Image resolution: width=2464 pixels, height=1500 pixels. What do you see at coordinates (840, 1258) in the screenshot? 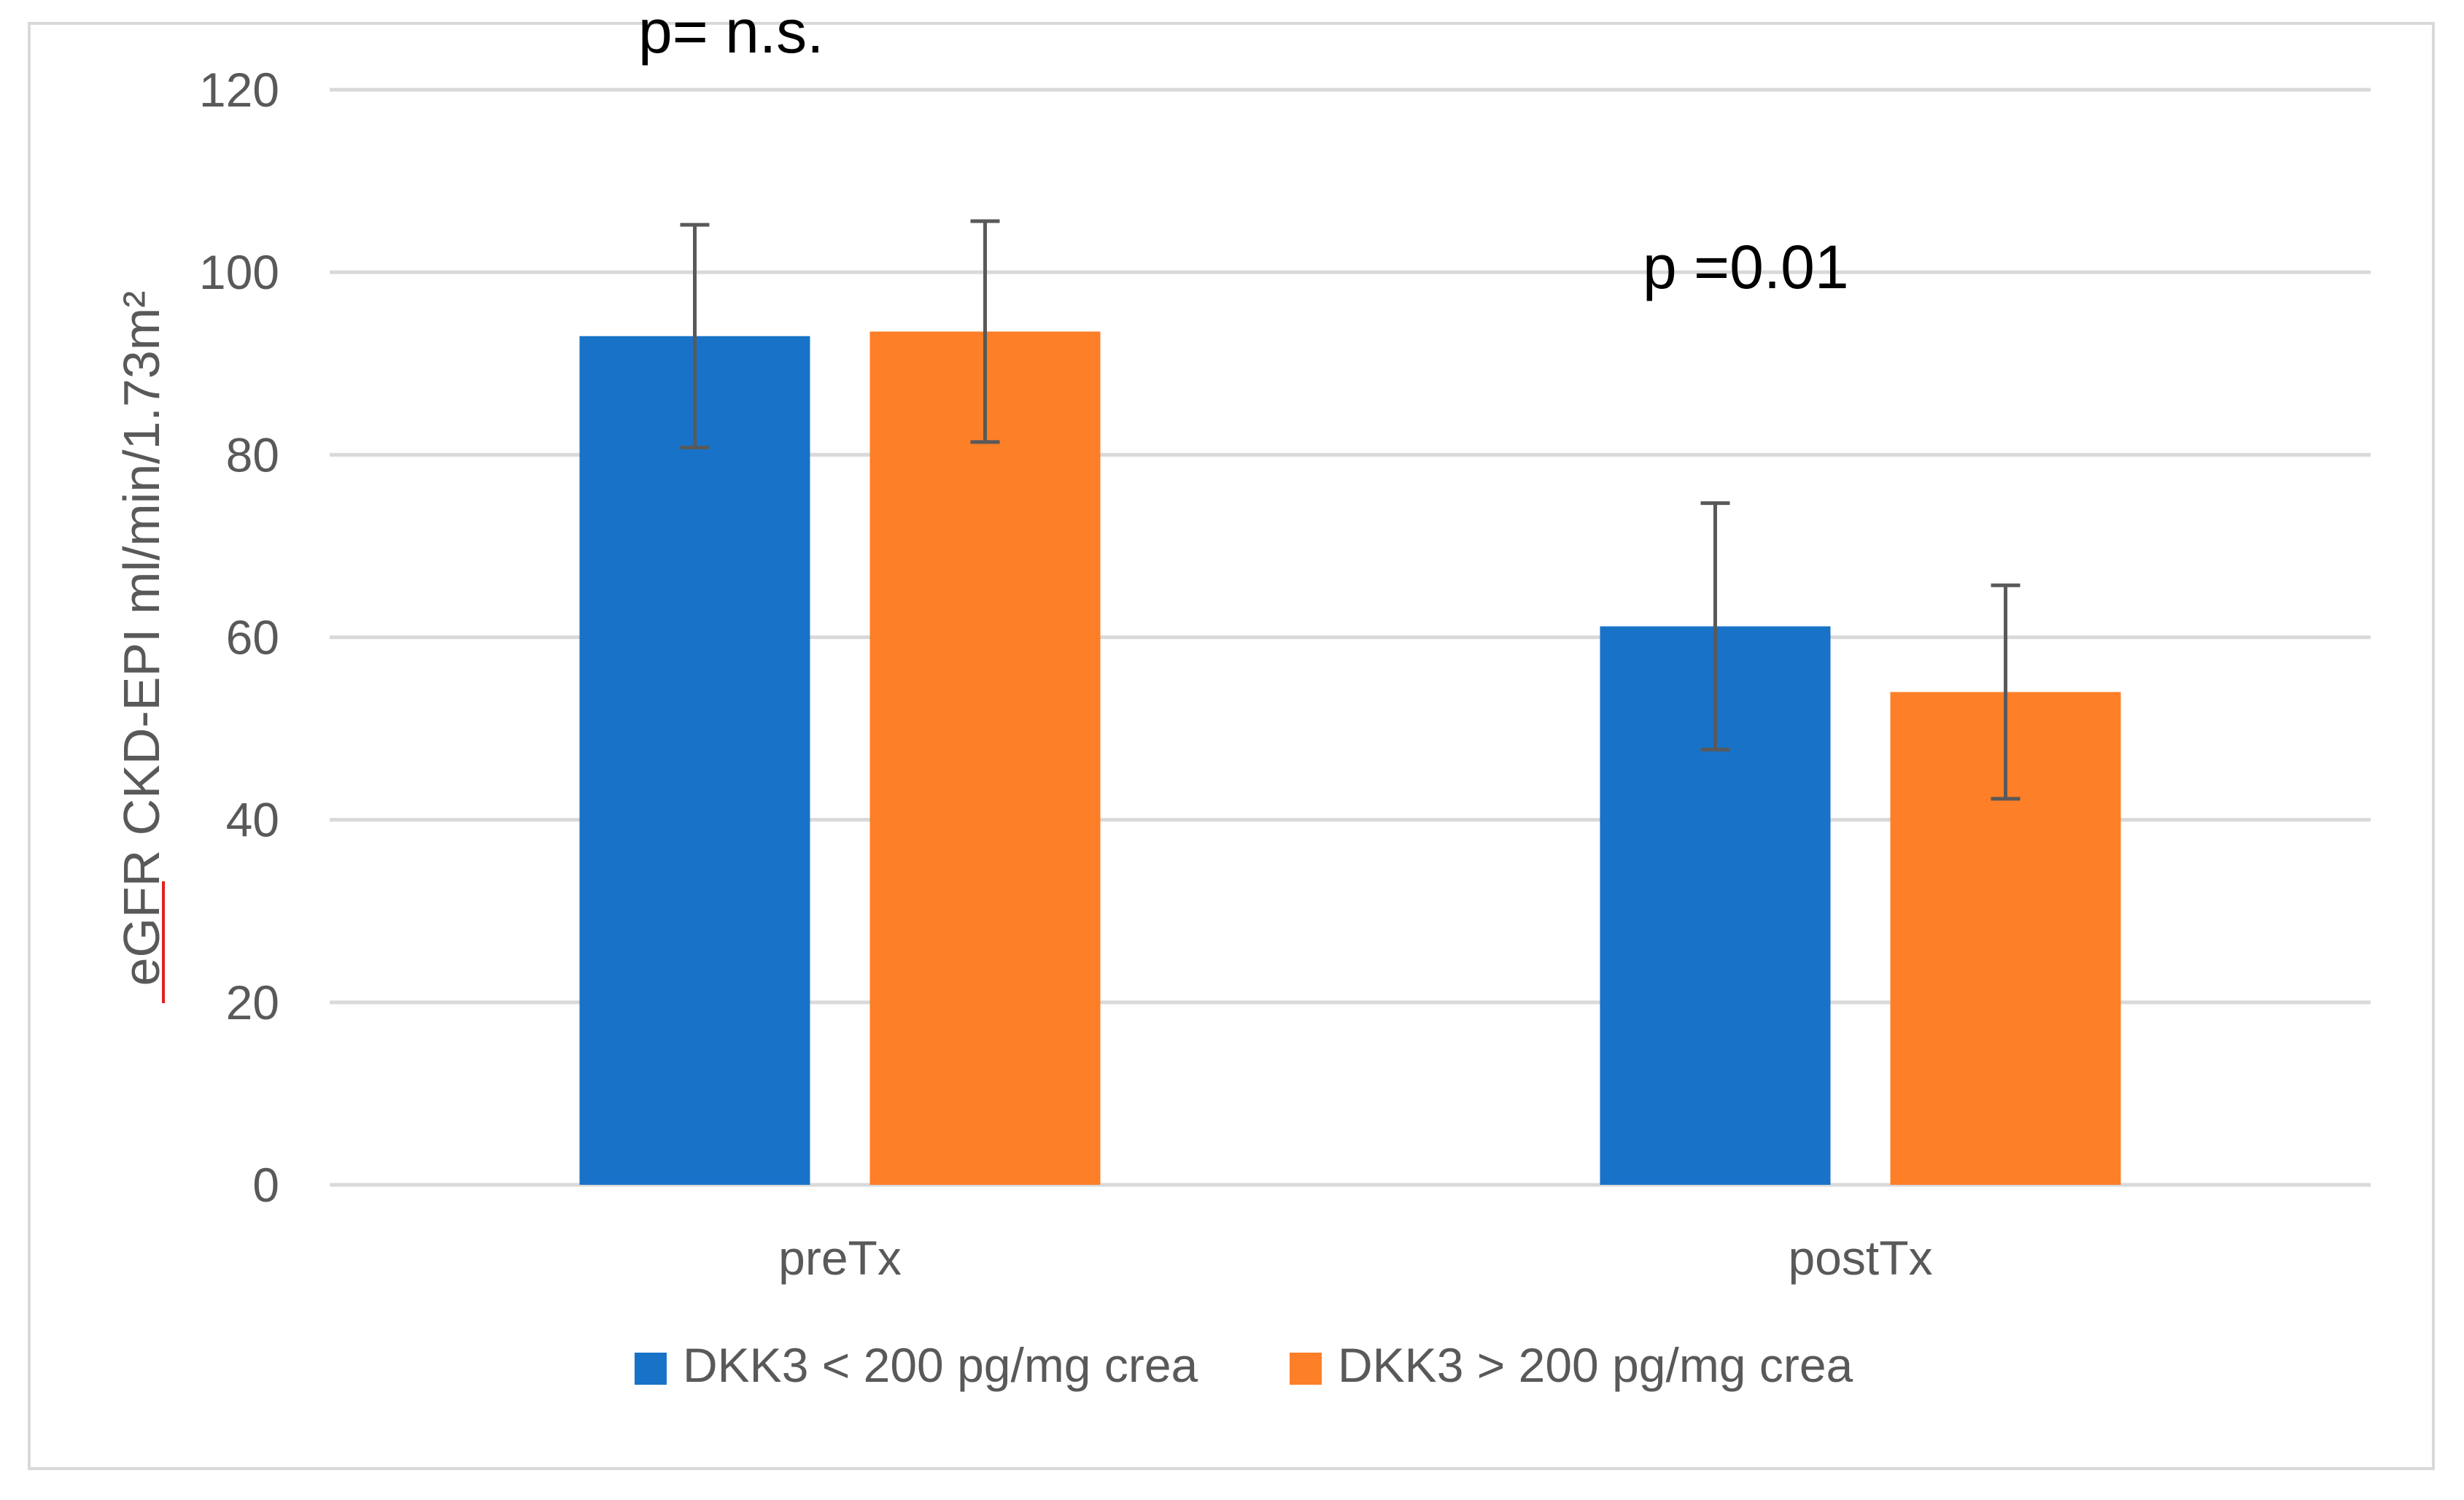
I see `x-category-label: preTx` at bounding box center [840, 1258].